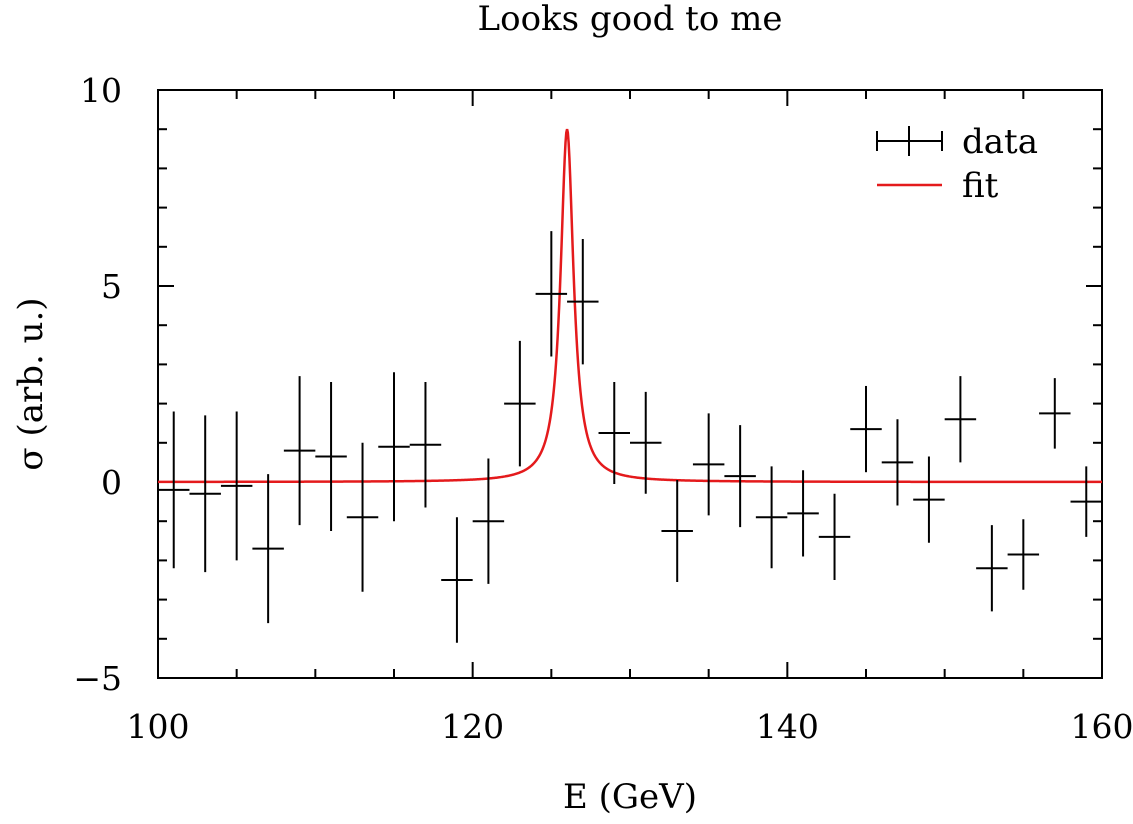  Describe the element at coordinates (630, 19) in the screenshot. I see `chart-title: Looks good to me` at that location.